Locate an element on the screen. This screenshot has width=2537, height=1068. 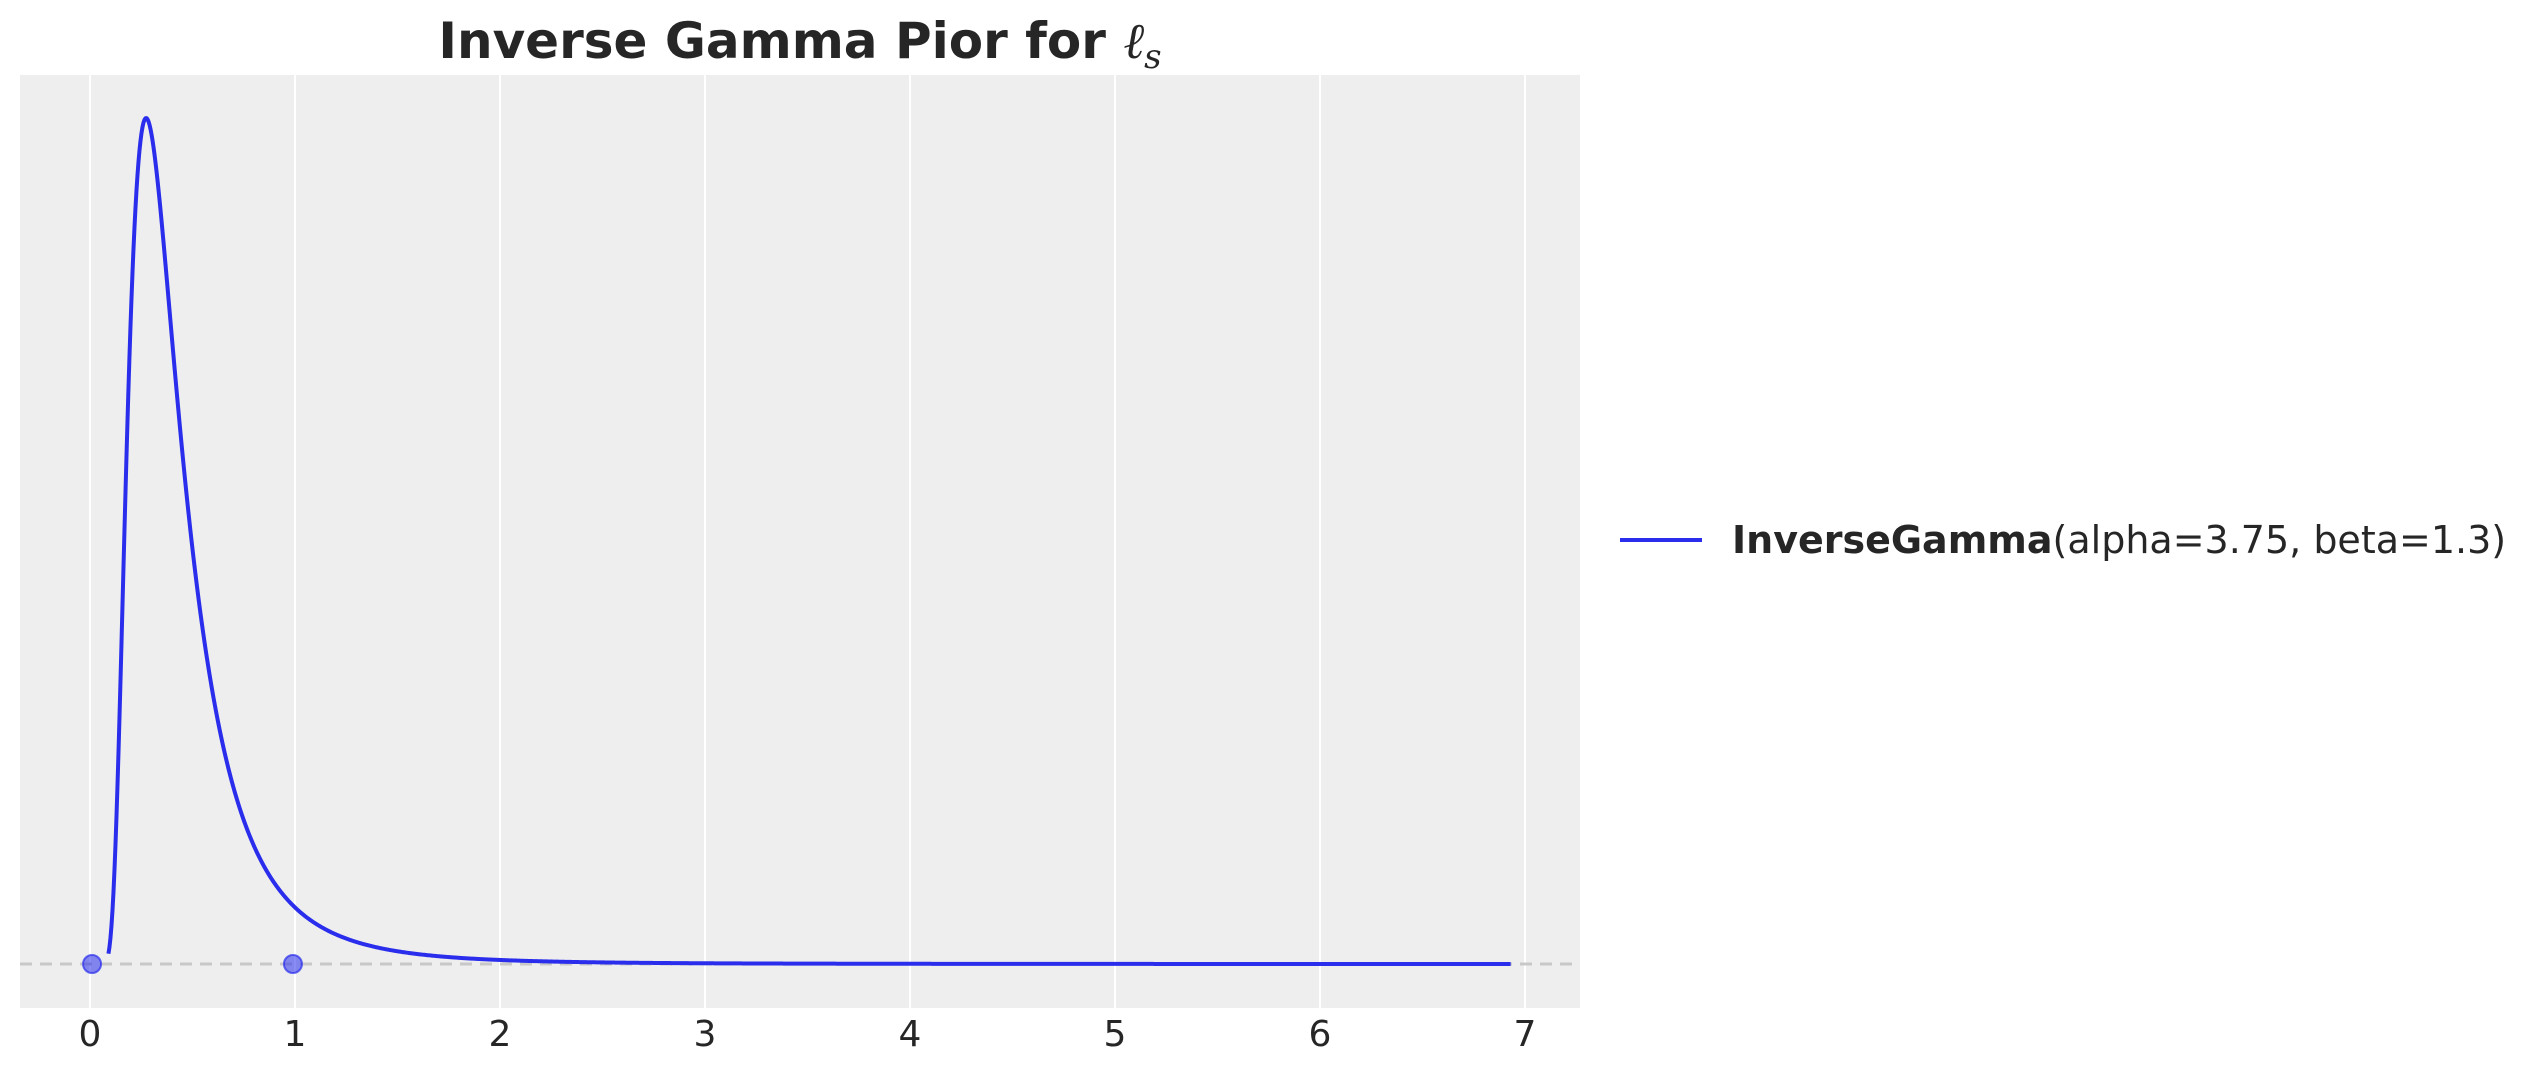
x-tick-label-7: 7 is located at coordinates (1525, 1034).